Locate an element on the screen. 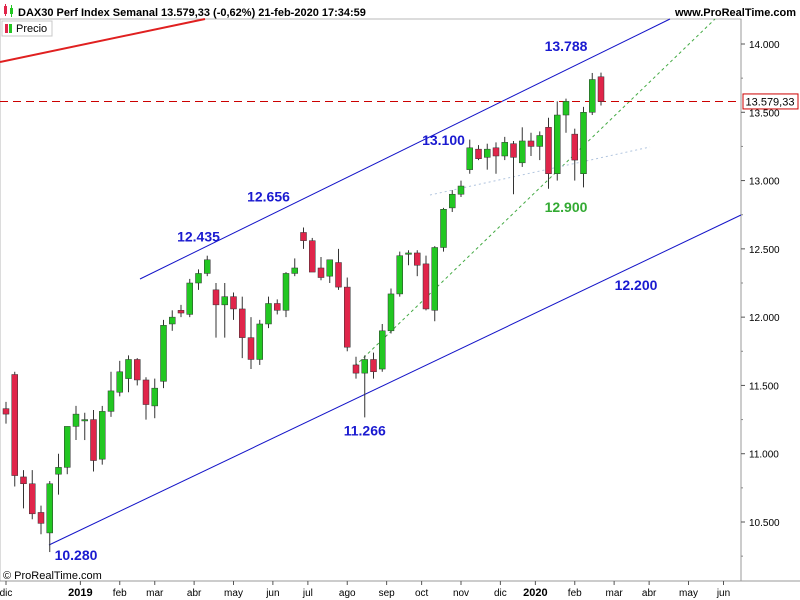 The image size is (800, 600). current-price-tag: 13.579,33 is located at coordinates (770, 101).